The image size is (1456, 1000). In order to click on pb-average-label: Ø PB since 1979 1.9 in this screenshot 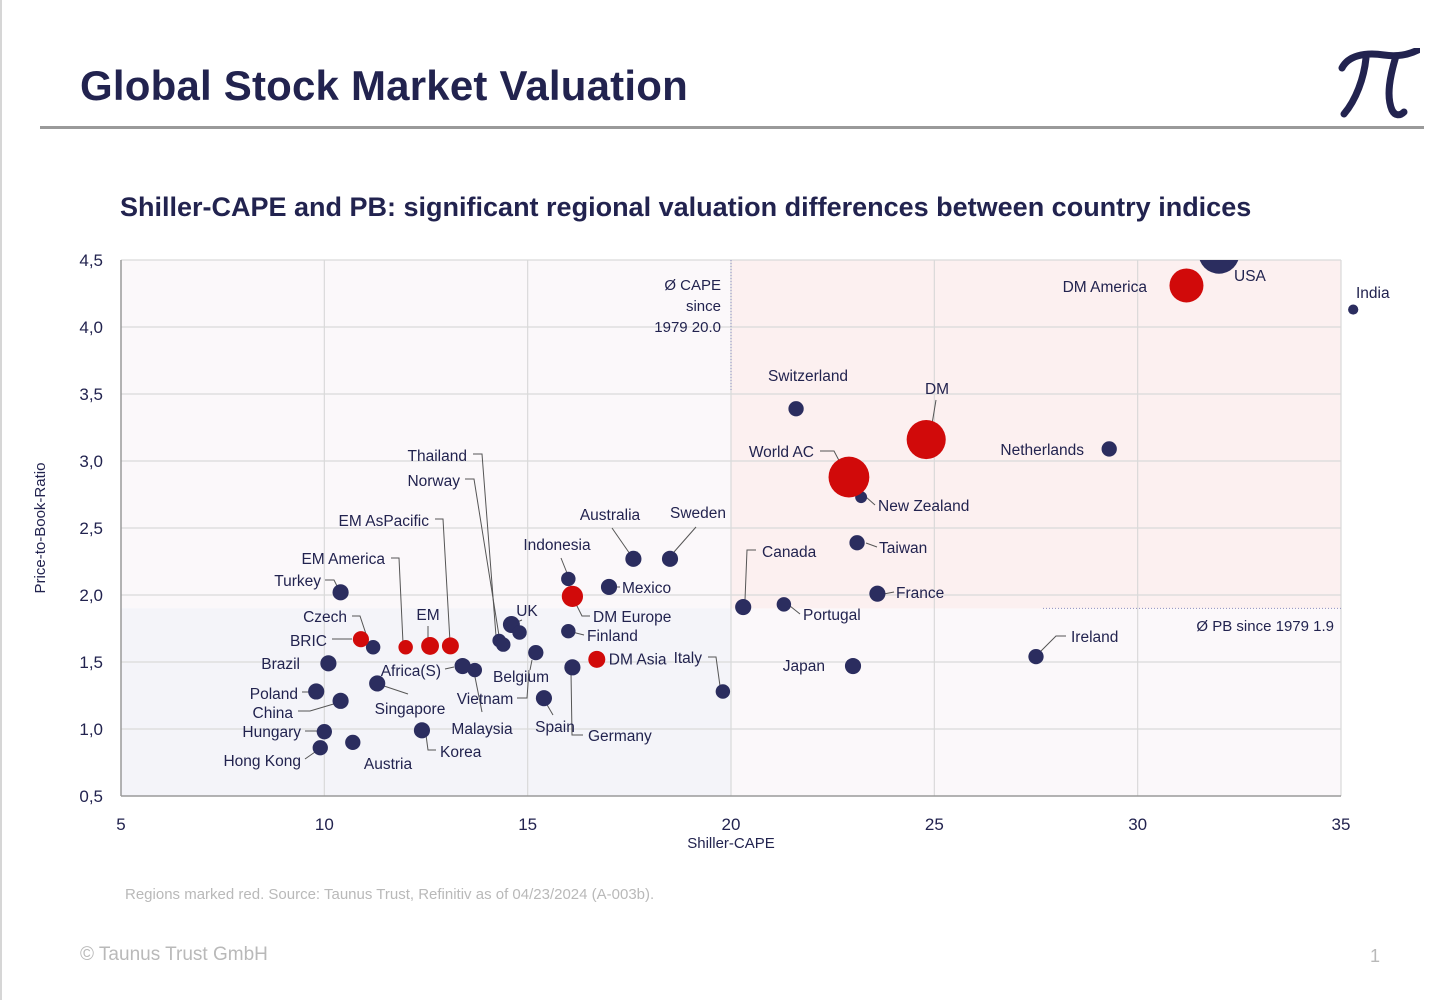, I will do `click(1265, 626)`.